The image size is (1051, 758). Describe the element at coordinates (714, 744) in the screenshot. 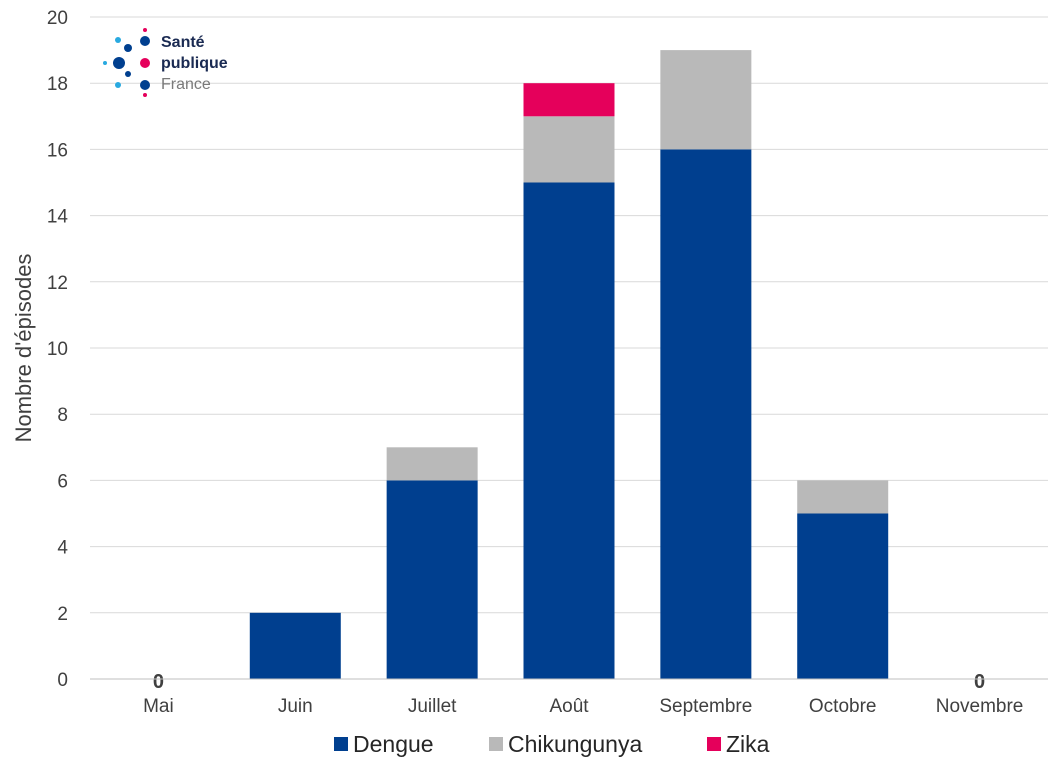

I see `legend-swatch-zika` at that location.